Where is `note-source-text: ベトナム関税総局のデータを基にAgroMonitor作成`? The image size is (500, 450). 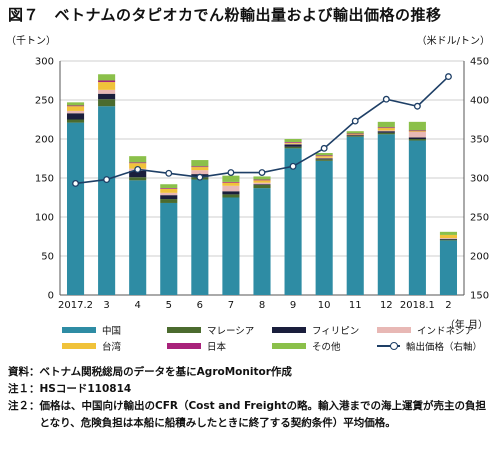 note-source-text: ベトナム関税総局のデータを基にAgroMonitor作成 is located at coordinates (165, 372).